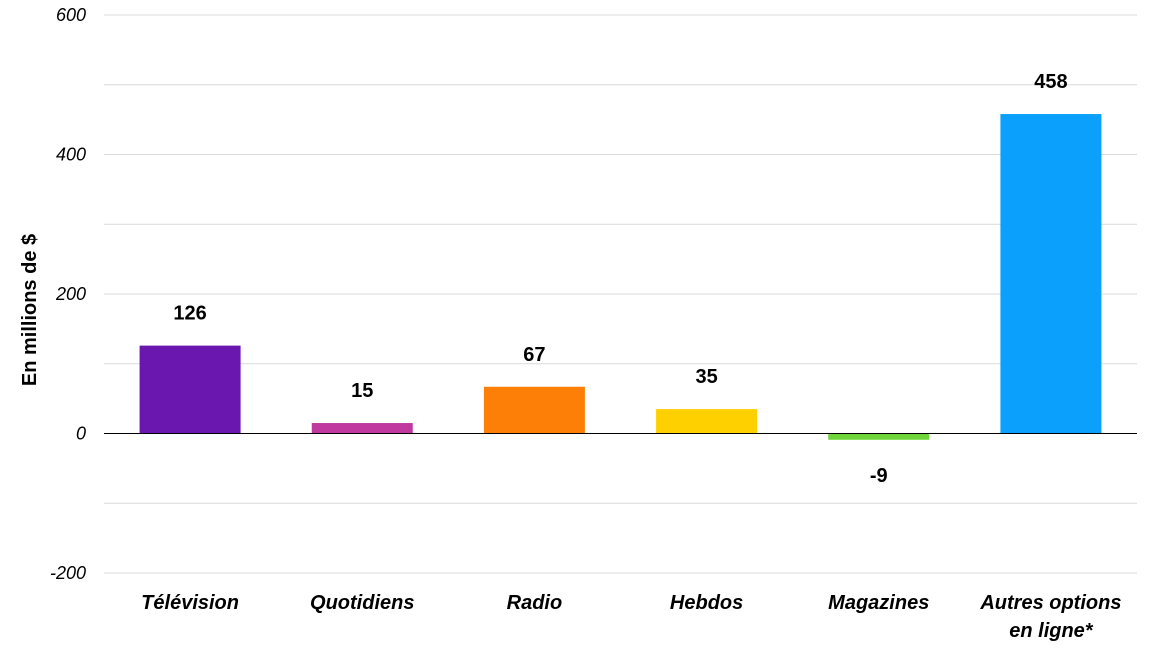 The height and width of the screenshot is (650, 1150). Describe the element at coordinates (878, 603) in the screenshot. I see `category-label: Magazines` at that location.